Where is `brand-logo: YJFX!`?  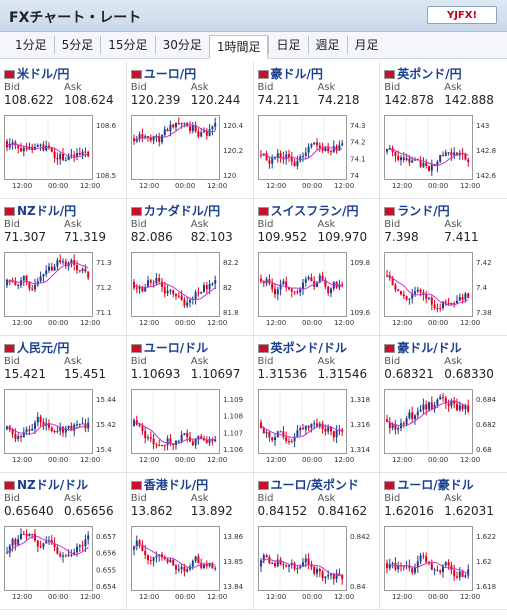 brand-logo: YJFX! is located at coordinates (462, 15).